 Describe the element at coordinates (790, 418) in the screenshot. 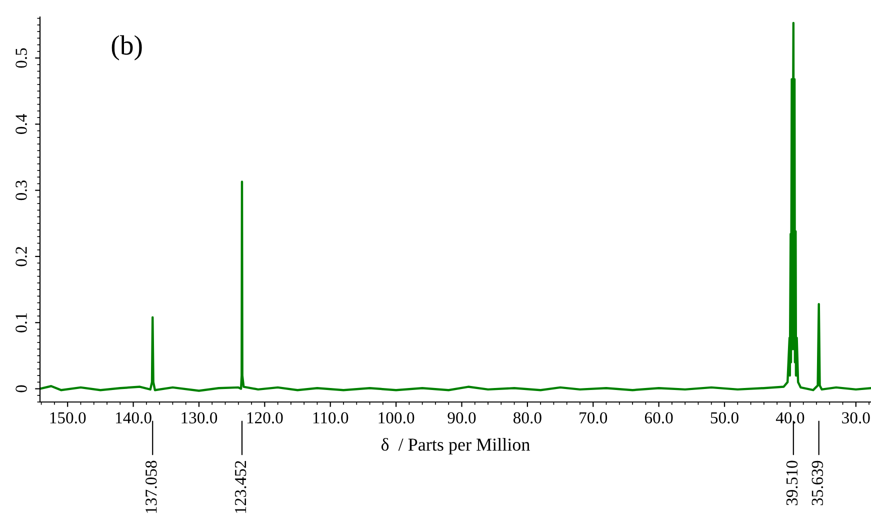

I see `x-tick-label: 40.0` at that location.